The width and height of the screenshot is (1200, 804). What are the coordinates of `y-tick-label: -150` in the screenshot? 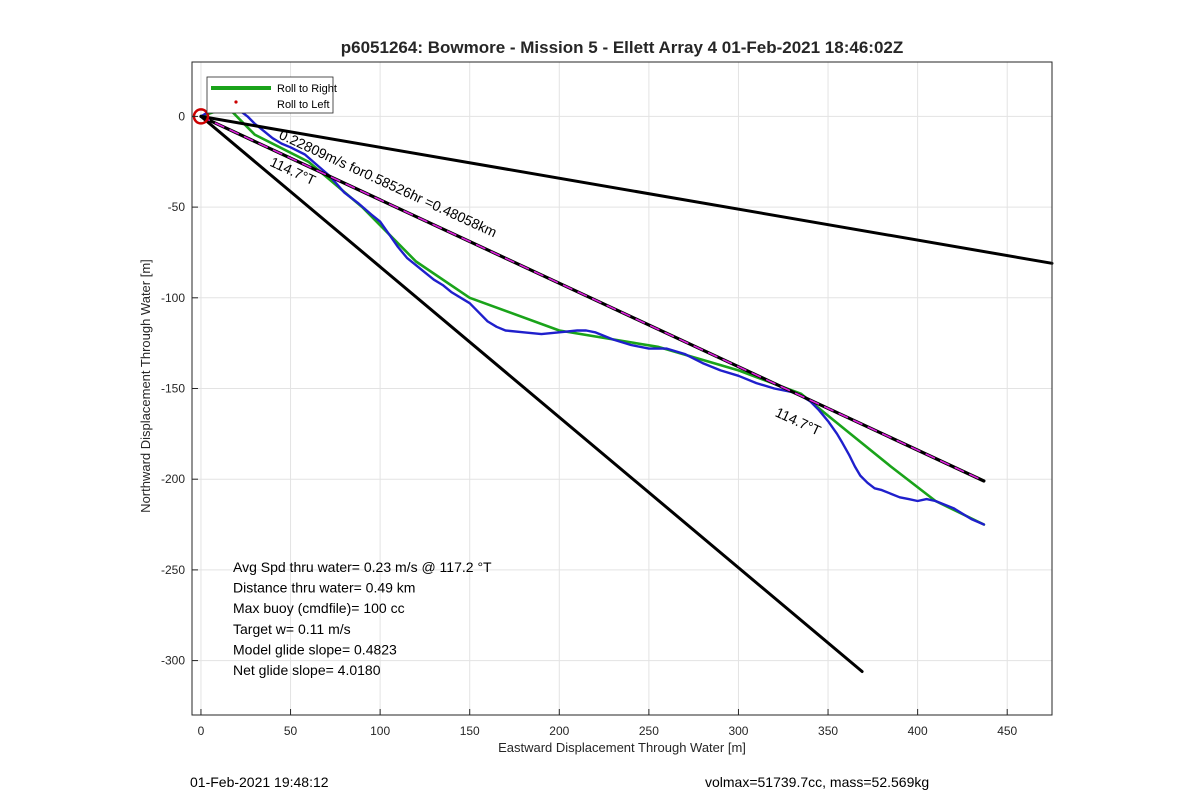 It's located at (173, 389).